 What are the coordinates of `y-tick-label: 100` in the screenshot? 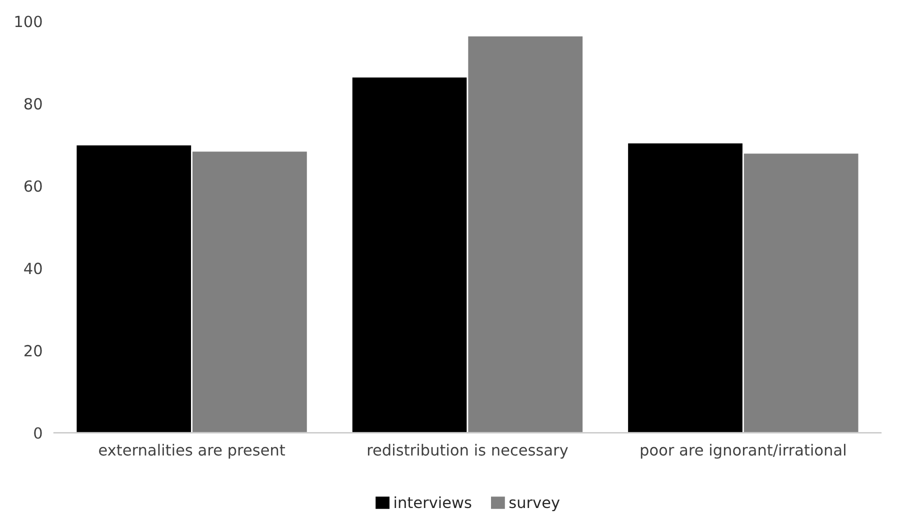 It's located at (28, 22).